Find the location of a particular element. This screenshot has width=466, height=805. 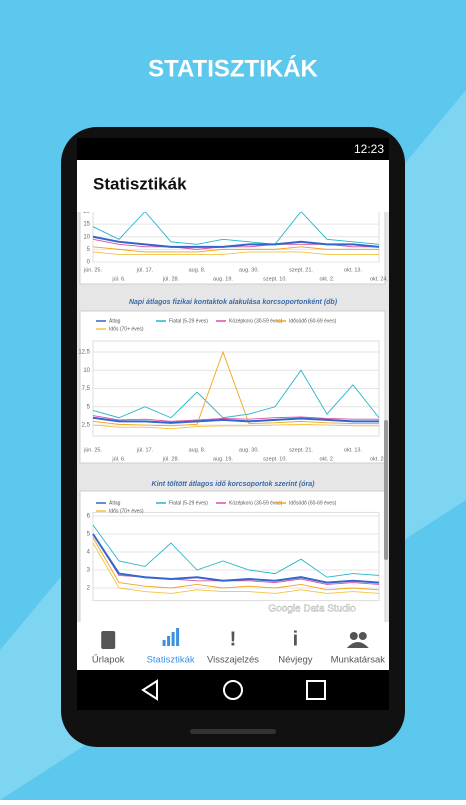

y-tick-label: 2,5 is located at coordinates (86, 426).